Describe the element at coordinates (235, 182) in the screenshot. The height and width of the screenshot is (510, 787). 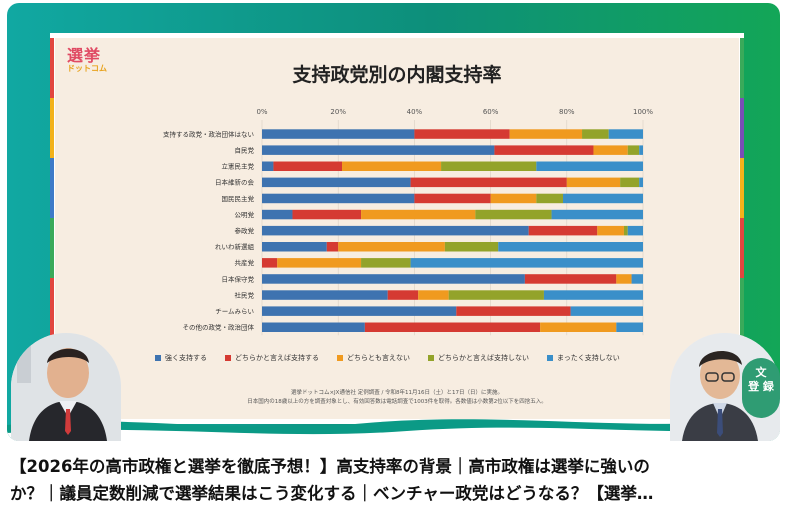
I see `category-label: 日本維新の会` at that location.